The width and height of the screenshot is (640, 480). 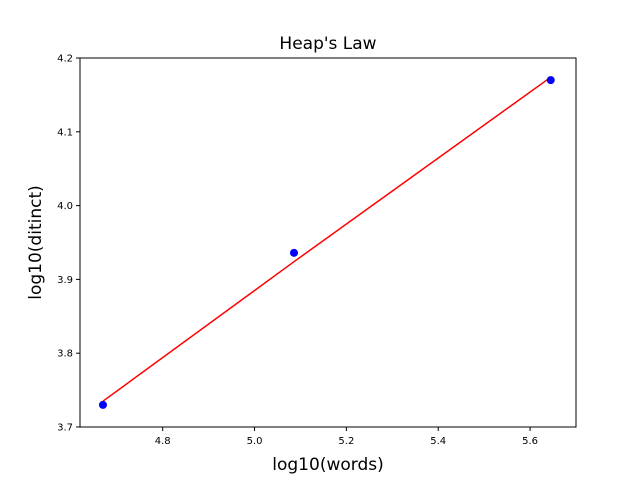 What do you see at coordinates (65, 132) in the screenshot?
I see `y-tick-label-4: 4.1` at bounding box center [65, 132].